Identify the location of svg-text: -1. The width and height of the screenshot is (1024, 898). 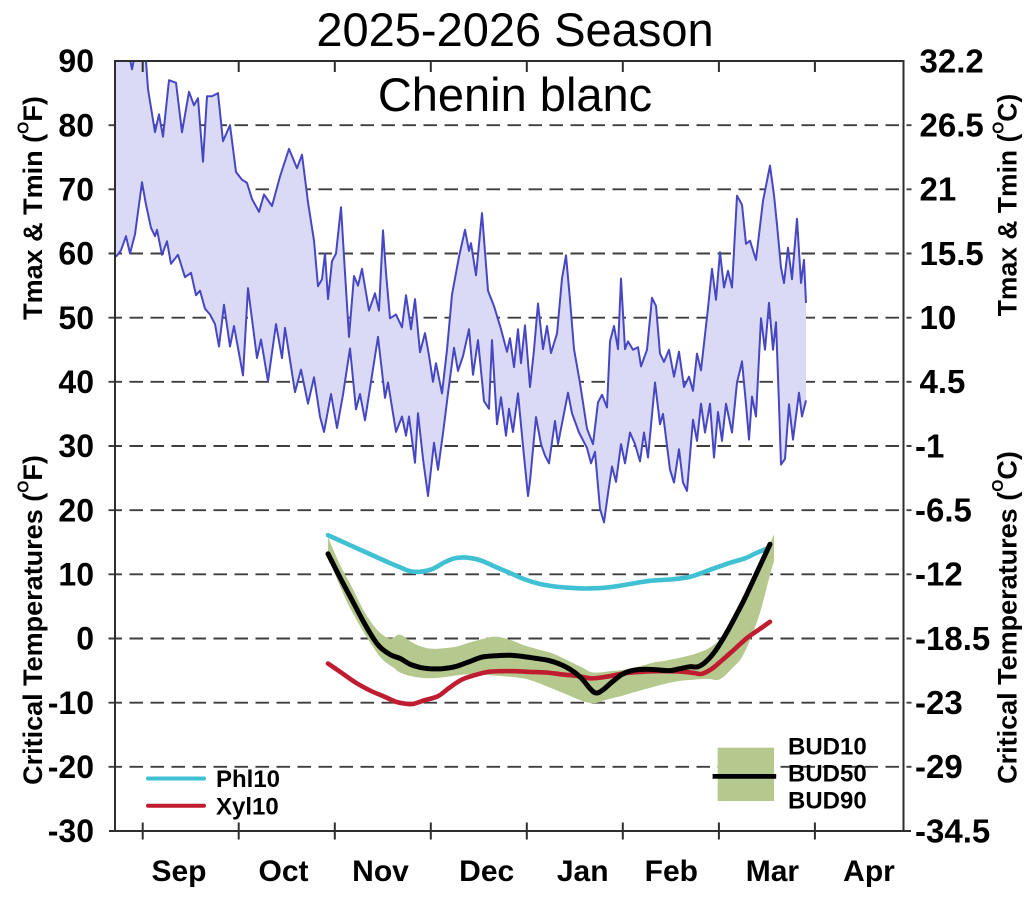
(929, 445).